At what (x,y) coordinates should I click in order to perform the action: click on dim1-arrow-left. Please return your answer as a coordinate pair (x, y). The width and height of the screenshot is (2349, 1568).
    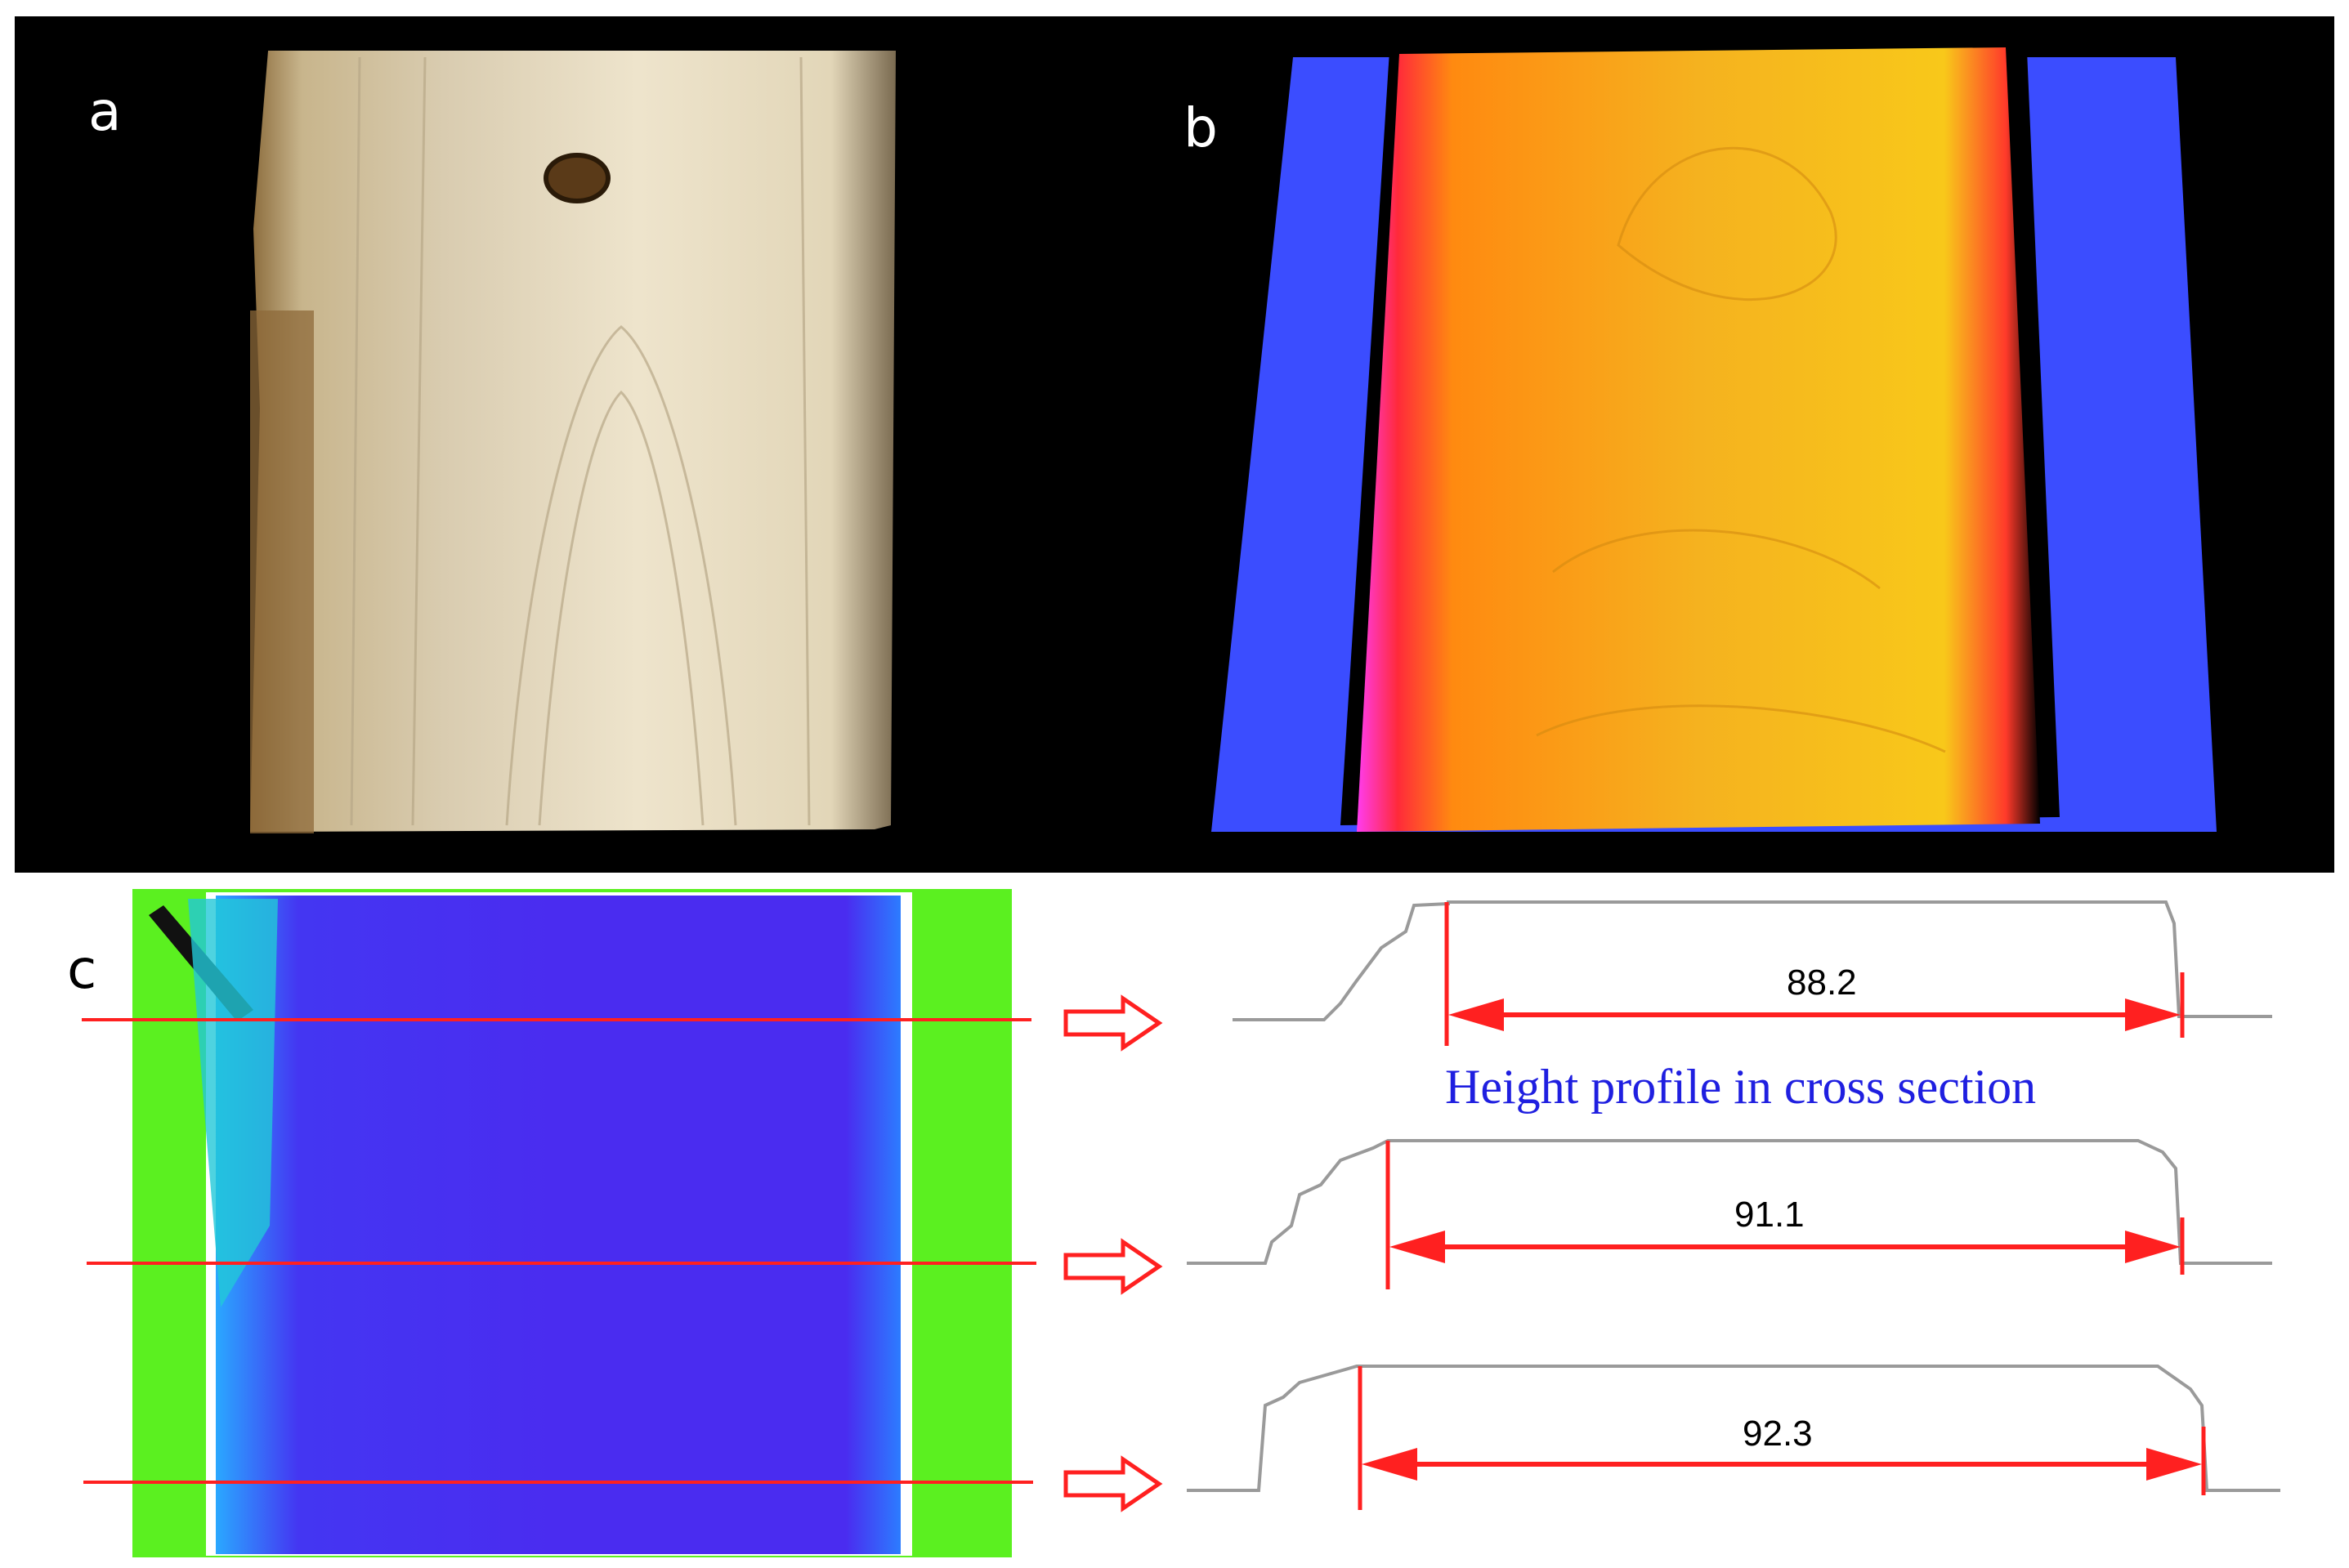
    Looking at the image, I should click on (1476, 1014).